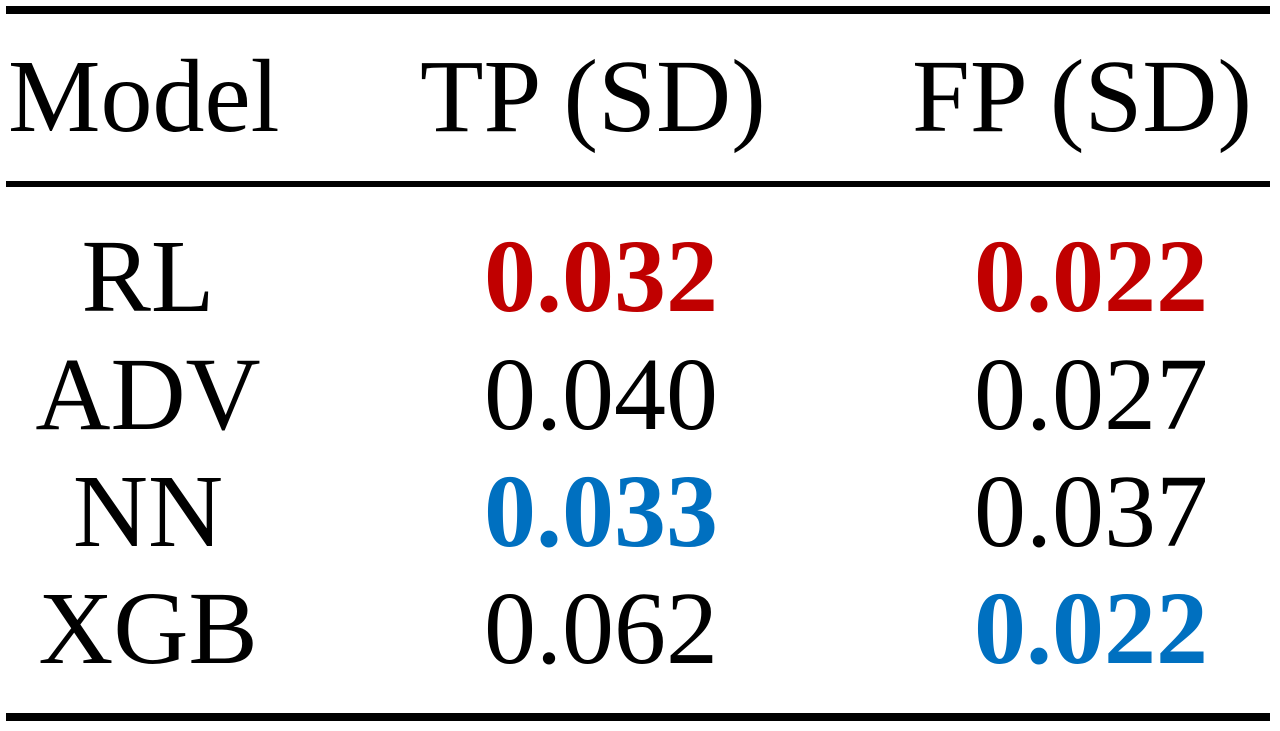  I want to click on table-header-rule, so click(638, 184).